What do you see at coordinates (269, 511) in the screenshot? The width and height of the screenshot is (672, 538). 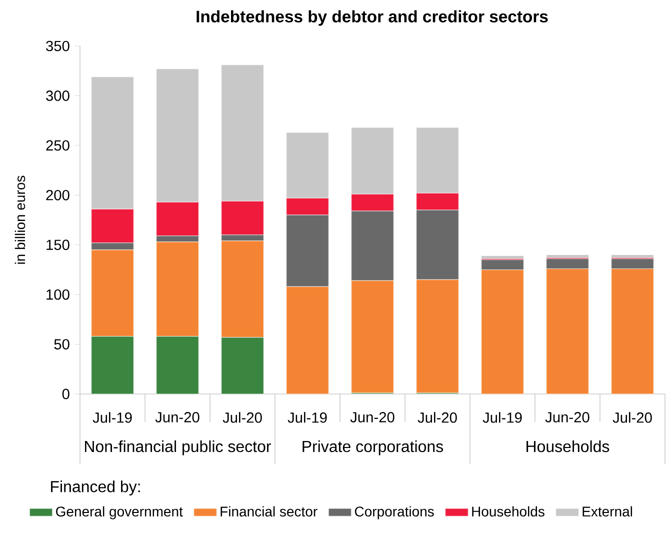 I see `legend-label: Financial sector` at bounding box center [269, 511].